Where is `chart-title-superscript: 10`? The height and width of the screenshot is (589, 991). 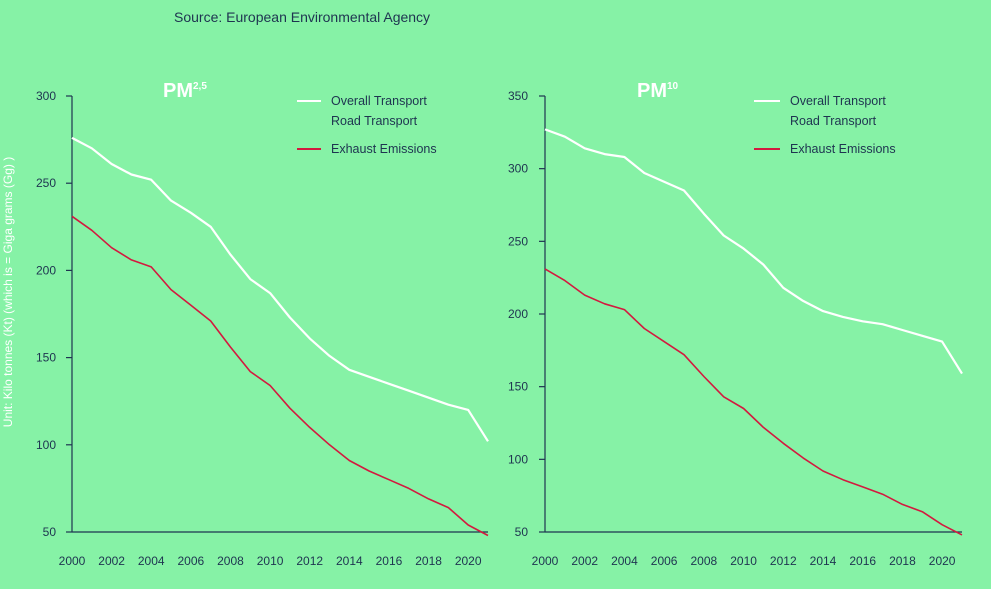
chart-title-superscript: 10 is located at coordinates (673, 86).